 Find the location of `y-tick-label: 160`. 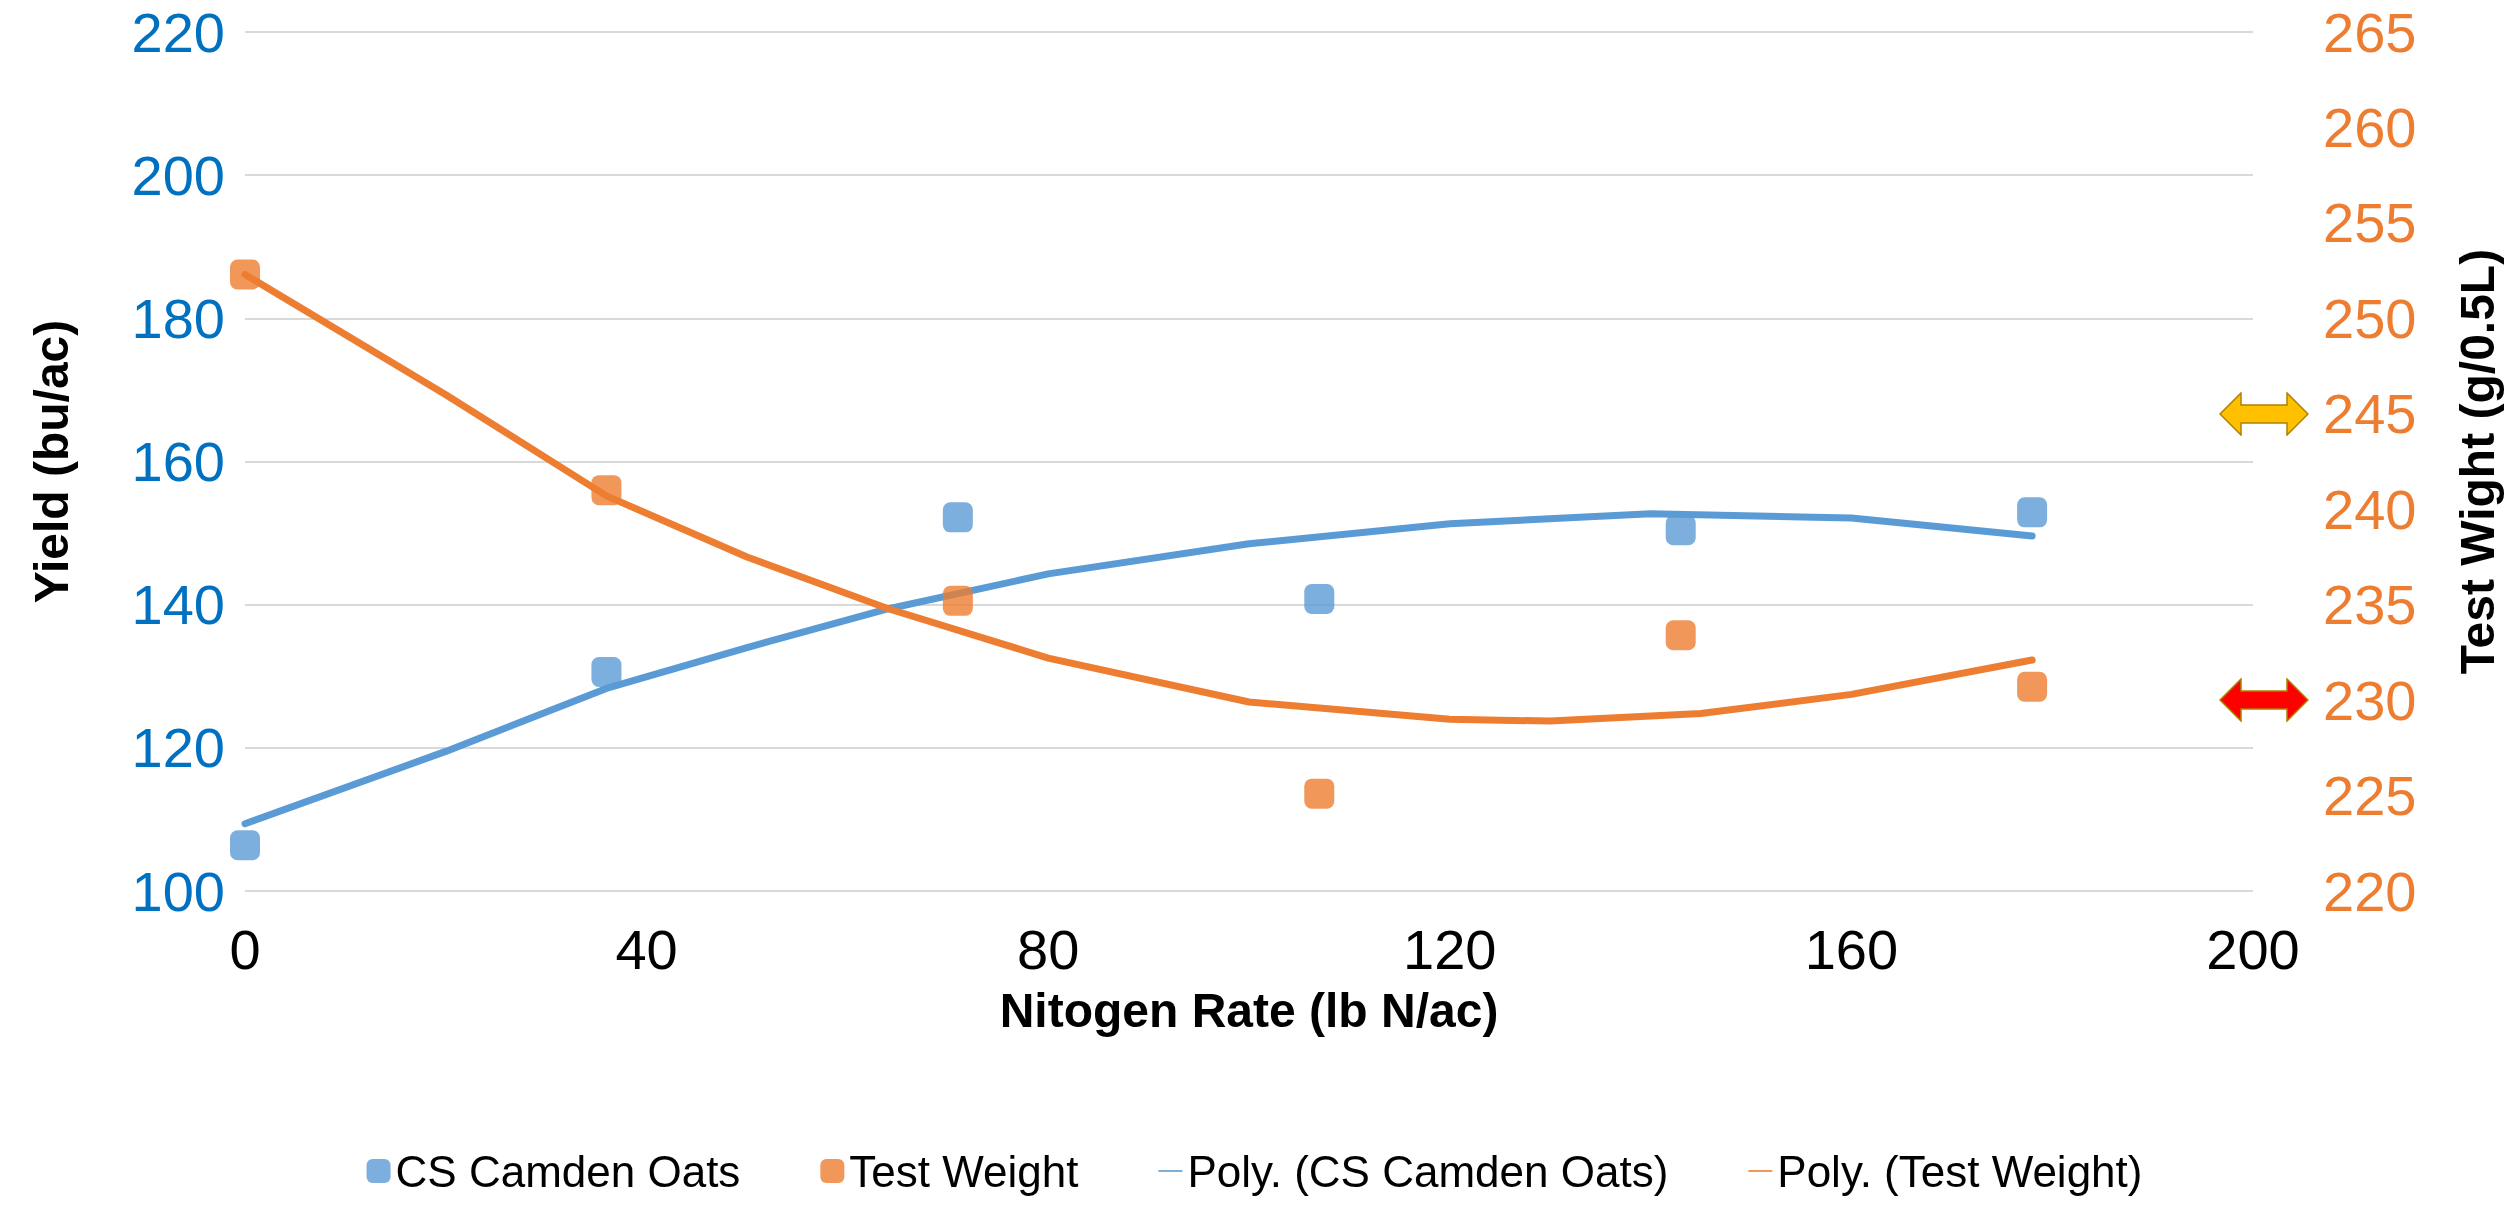

y-tick-label: 160 is located at coordinates (178, 461).